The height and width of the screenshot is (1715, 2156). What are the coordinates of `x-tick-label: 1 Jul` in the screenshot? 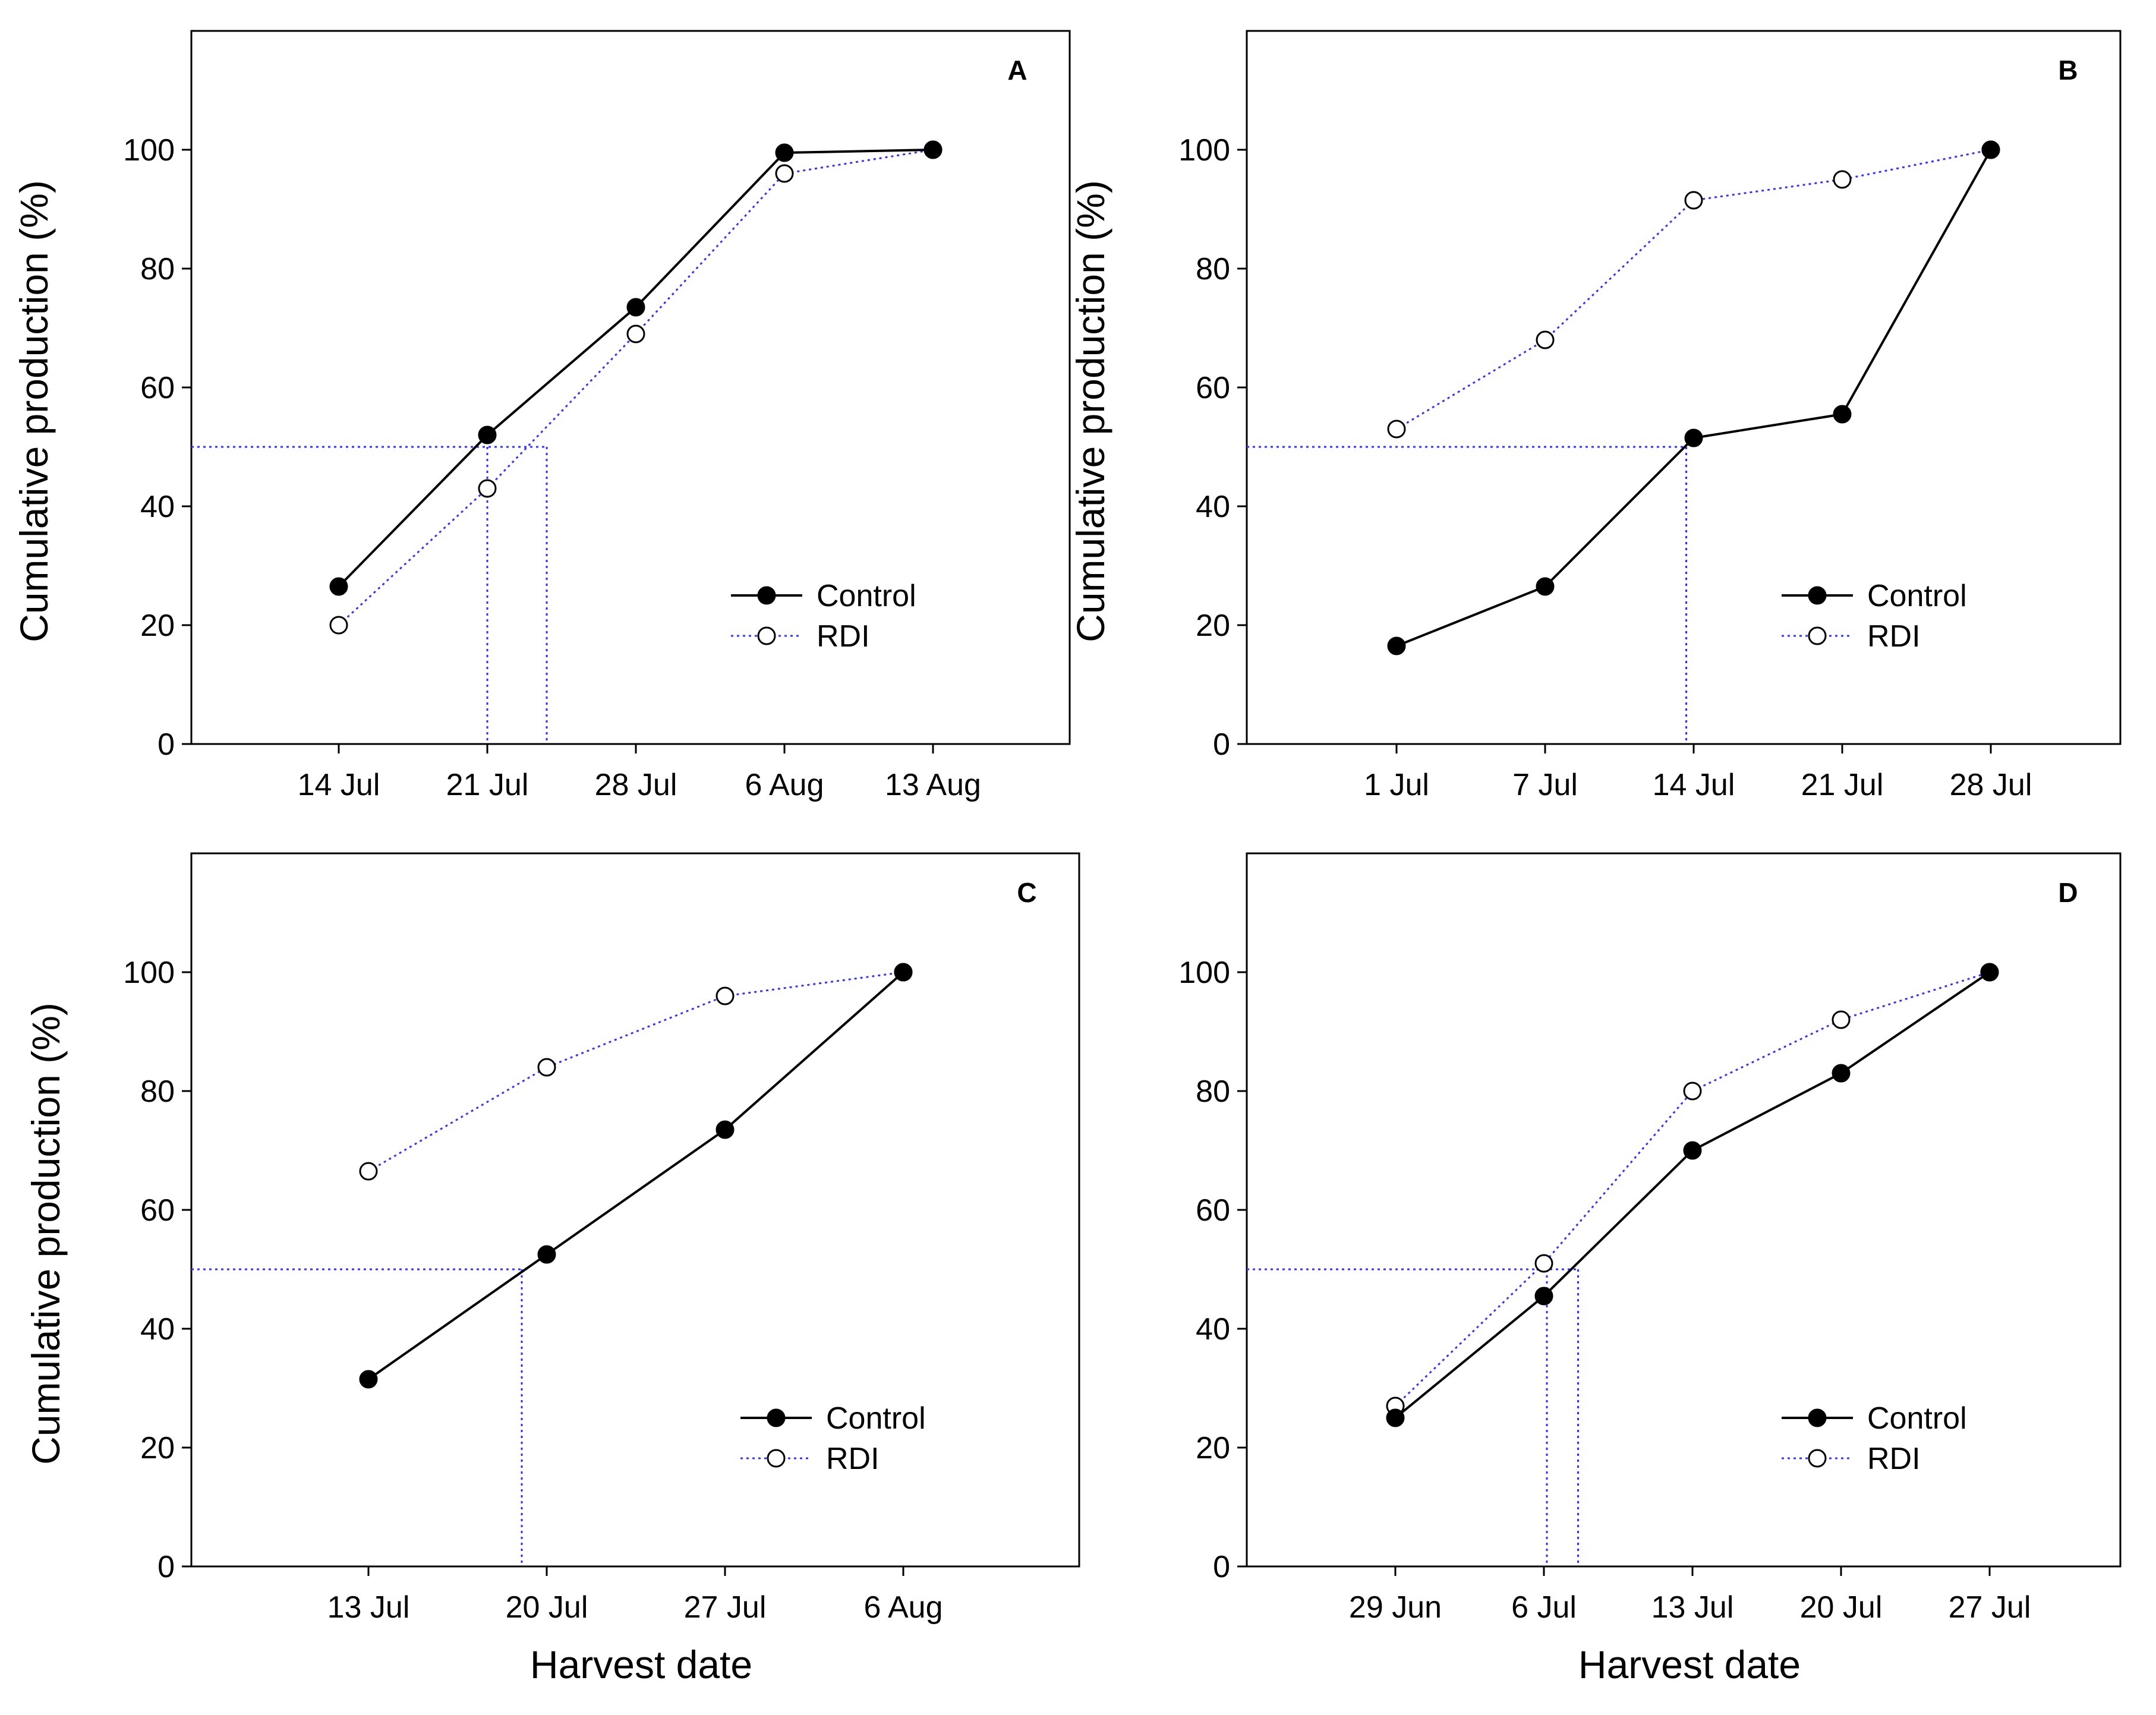 It's located at (1396, 785).